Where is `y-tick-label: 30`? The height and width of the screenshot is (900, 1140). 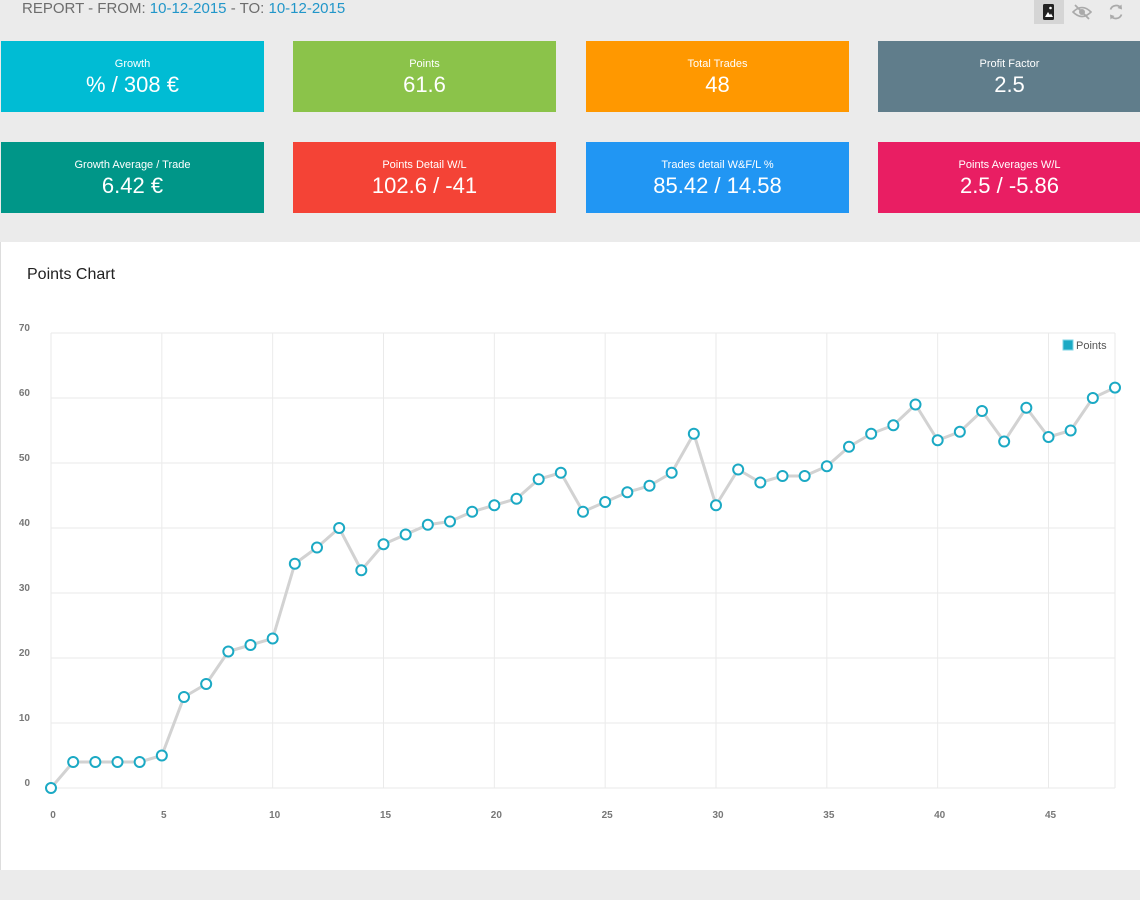 y-tick-label: 30 is located at coordinates (25, 588).